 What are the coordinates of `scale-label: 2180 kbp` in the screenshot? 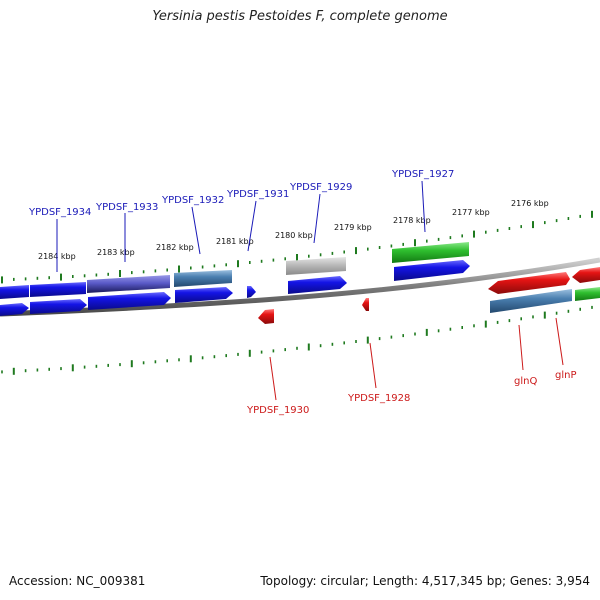 It's located at (294, 235).